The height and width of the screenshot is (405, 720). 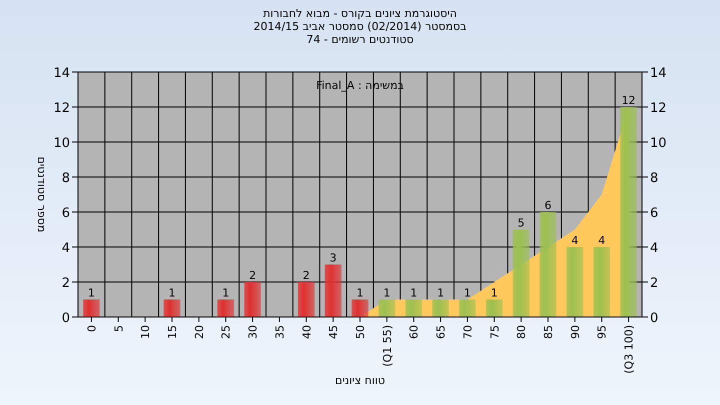 I want to click on x-tick-label: (Q1 55), so click(x=387, y=346).